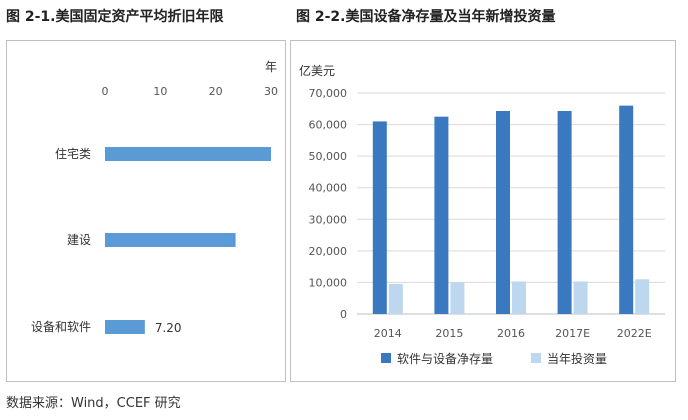 This screenshot has width=688, height=420. Describe the element at coordinates (160, 91) in the screenshot. I see `x-tick-label: 10` at that location.